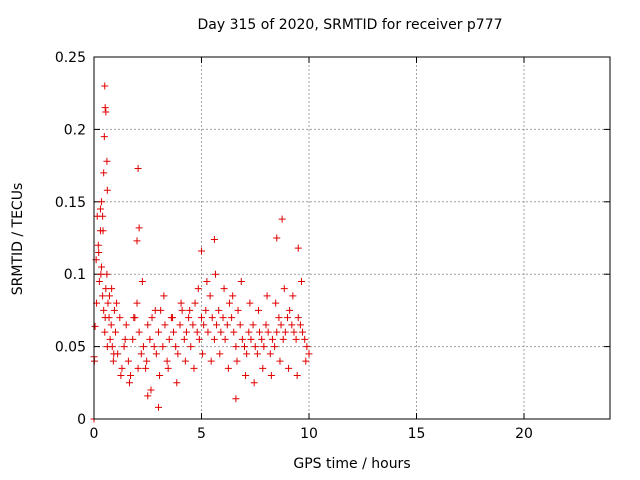  Describe the element at coordinates (81, 420) in the screenshot. I see `y-tick-label: 0` at that location.